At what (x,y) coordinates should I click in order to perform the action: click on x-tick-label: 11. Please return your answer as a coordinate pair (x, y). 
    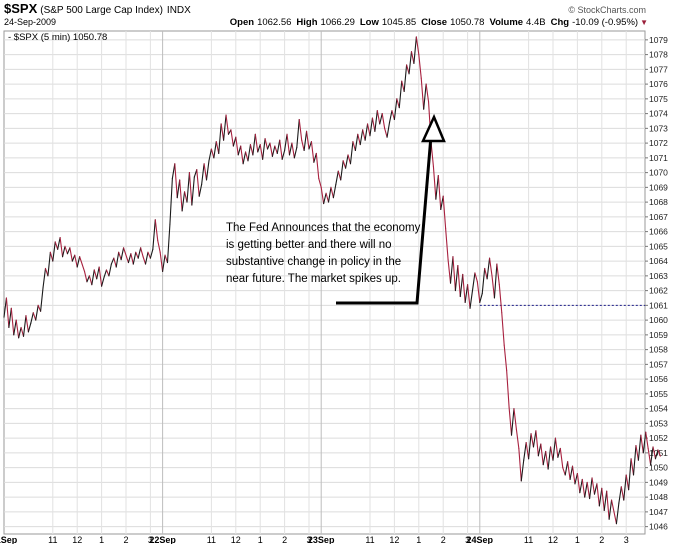
    Looking at the image, I should click on (211, 539).